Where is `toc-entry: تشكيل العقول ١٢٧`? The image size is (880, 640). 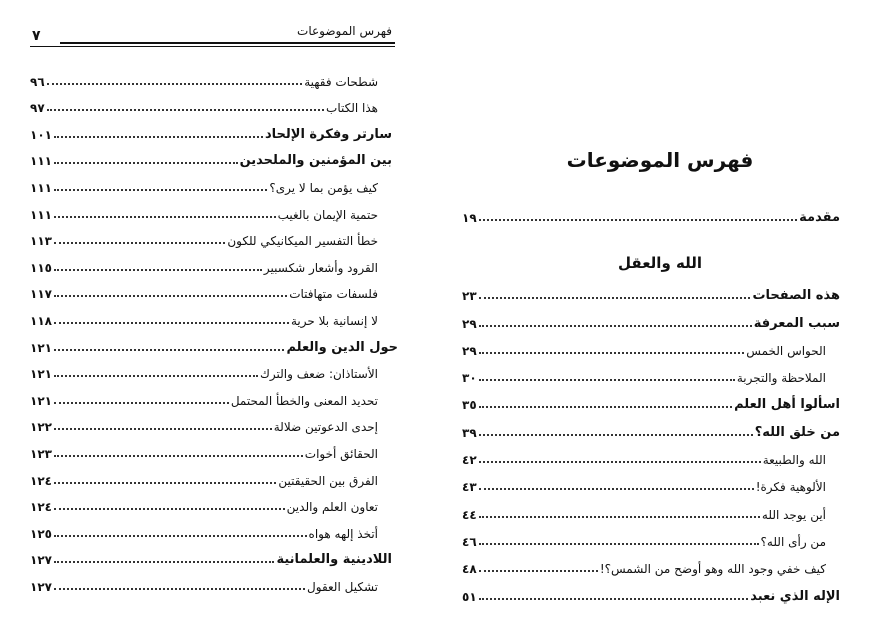
toc-entry: تشكيل العقول ١٢٧ is located at coordinates (211, 580).